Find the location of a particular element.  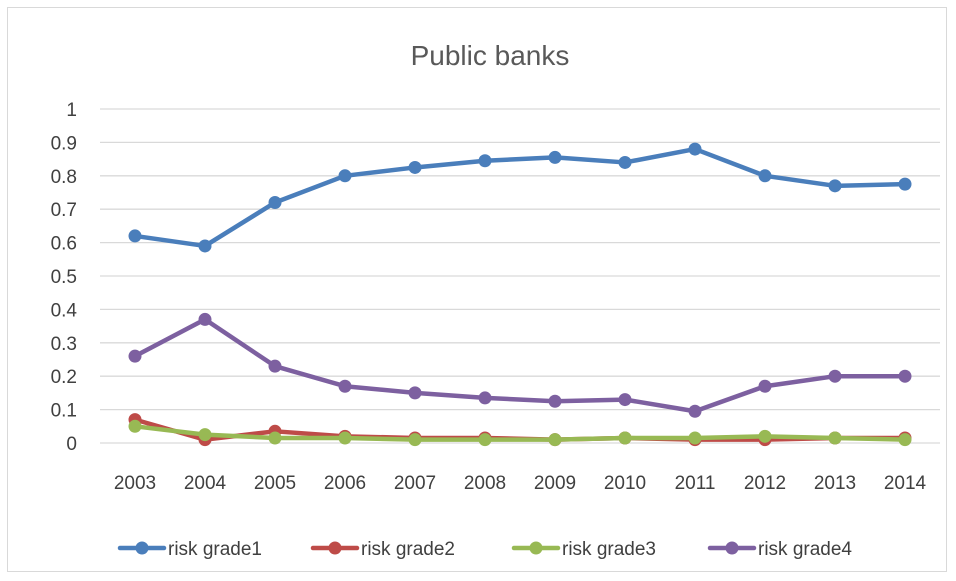

legend-item-3: risk grade3 is located at coordinates (583, 549).